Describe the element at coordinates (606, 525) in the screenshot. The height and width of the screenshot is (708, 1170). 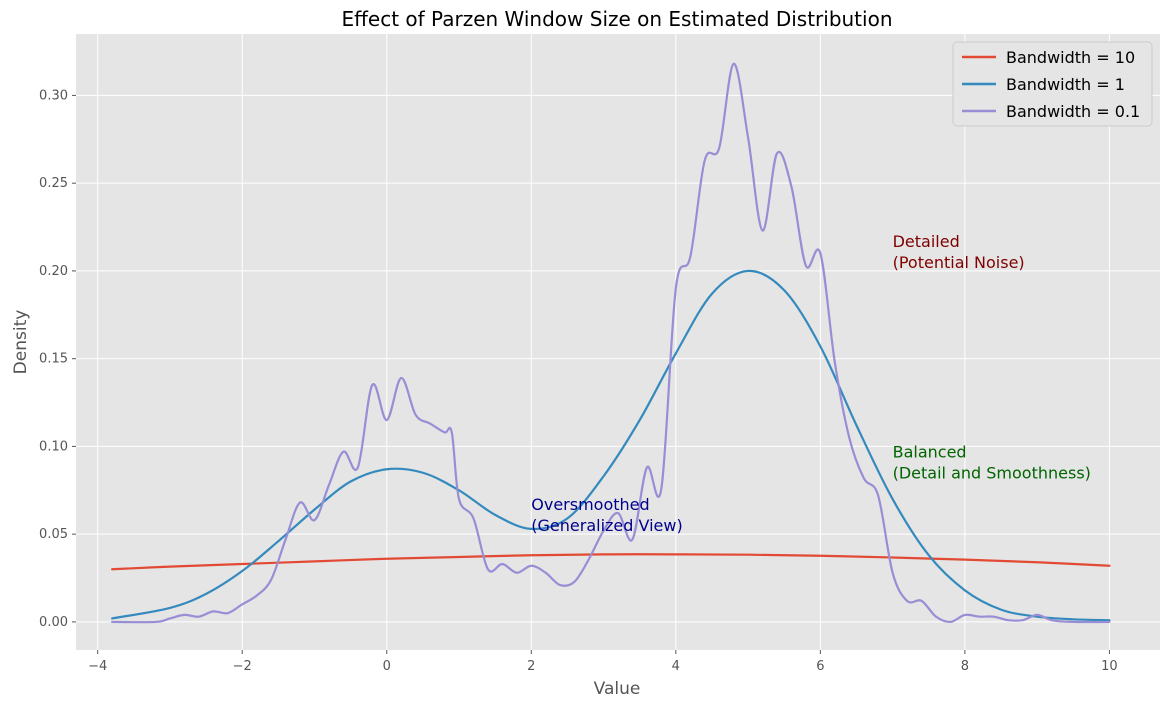
I see `annotation-3-line-2: (Generalized View)` at that location.